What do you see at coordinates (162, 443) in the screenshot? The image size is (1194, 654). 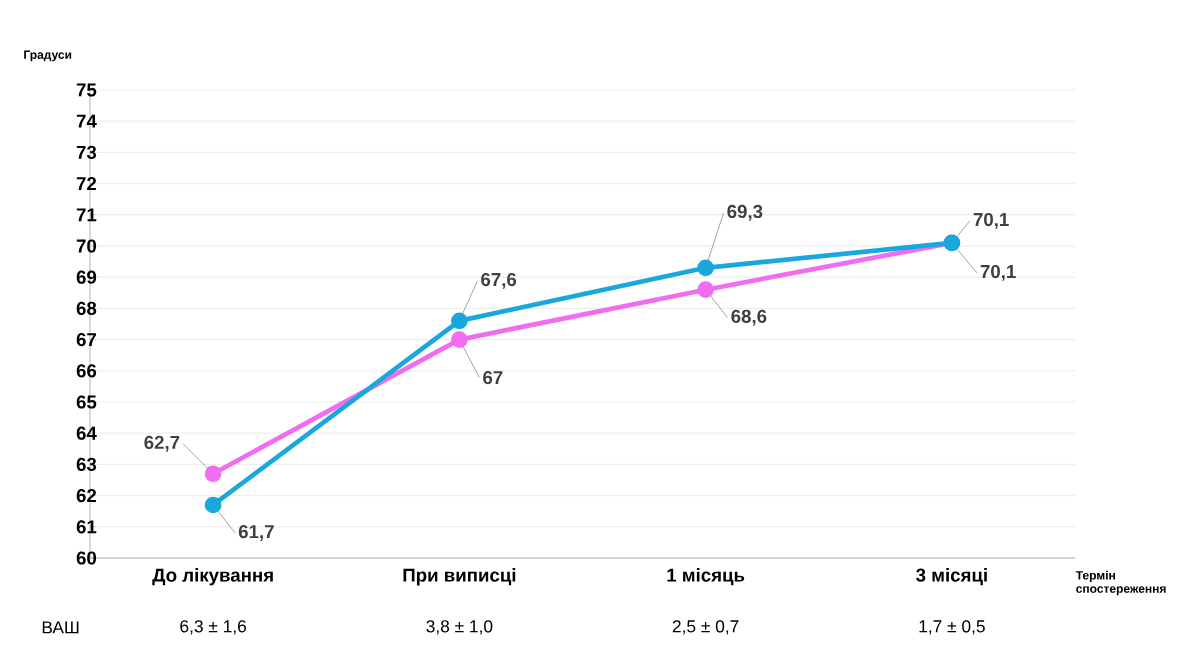 I see `data-label: 62,7` at bounding box center [162, 443].